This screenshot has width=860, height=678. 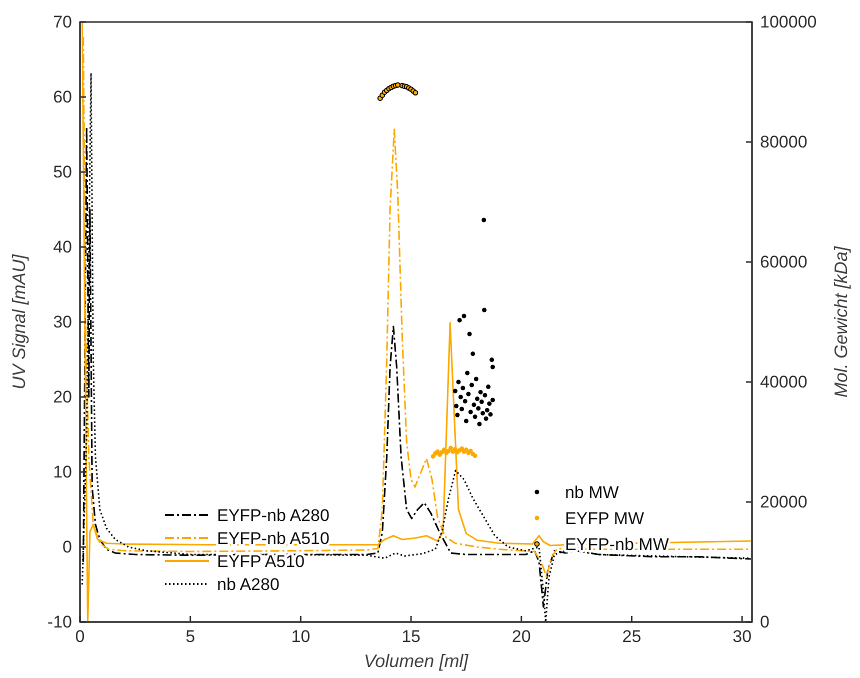 What do you see at coordinates (411, 636) in the screenshot?
I see `x-tick-label: 15` at bounding box center [411, 636].